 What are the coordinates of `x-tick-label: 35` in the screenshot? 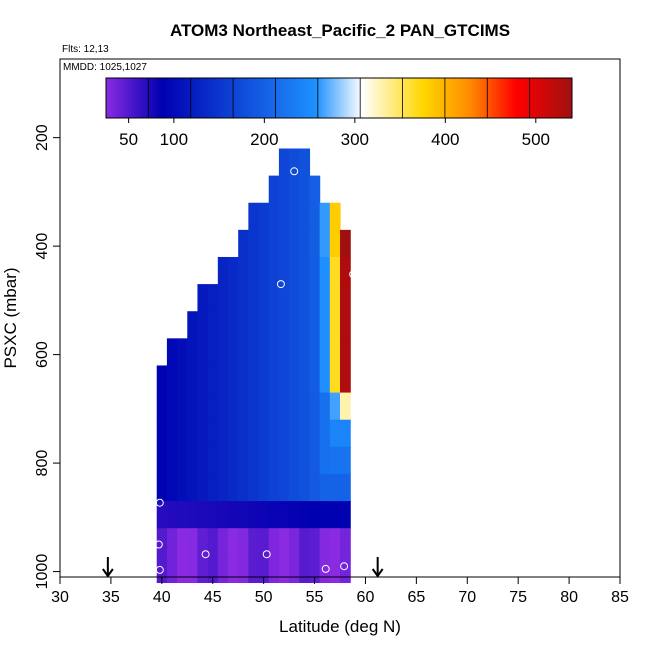 It's located at (111, 597).